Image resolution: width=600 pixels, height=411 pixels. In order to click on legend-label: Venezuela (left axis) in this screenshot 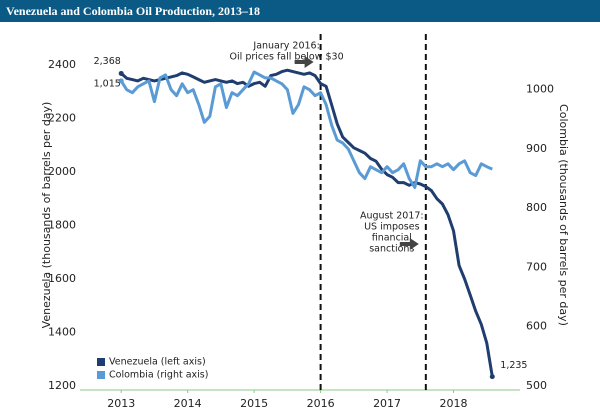, I will do `click(157, 362)`.